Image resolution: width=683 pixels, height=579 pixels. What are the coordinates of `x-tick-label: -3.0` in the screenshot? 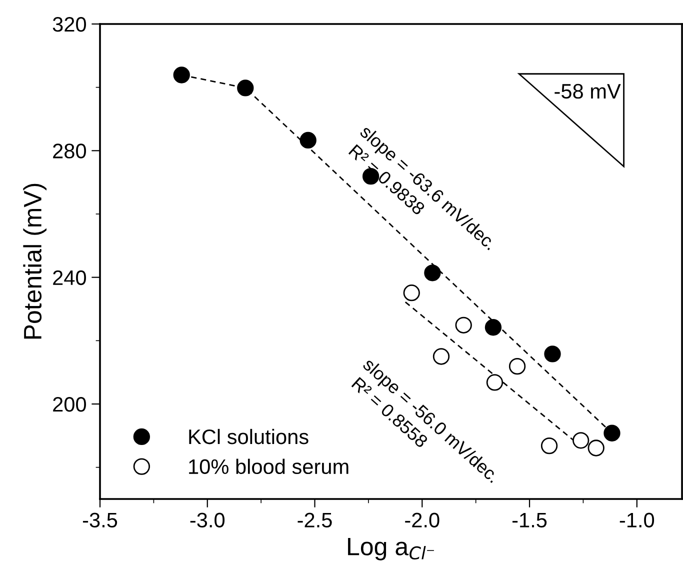 It's located at (207, 520).